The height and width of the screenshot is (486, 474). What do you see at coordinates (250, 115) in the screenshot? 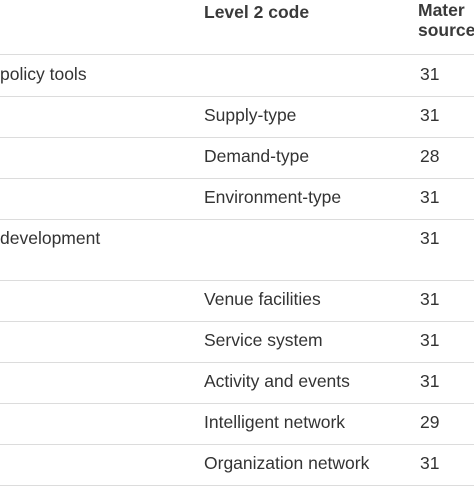
I see `level2-cell: Supply-type` at bounding box center [250, 115].